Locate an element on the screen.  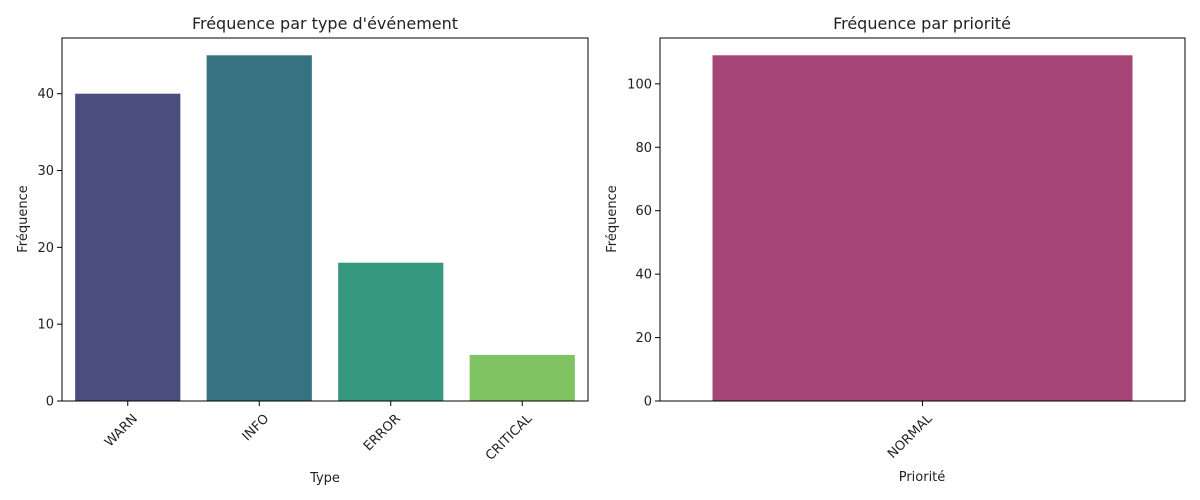
y-tick-label: 60 is located at coordinates (643, 211).